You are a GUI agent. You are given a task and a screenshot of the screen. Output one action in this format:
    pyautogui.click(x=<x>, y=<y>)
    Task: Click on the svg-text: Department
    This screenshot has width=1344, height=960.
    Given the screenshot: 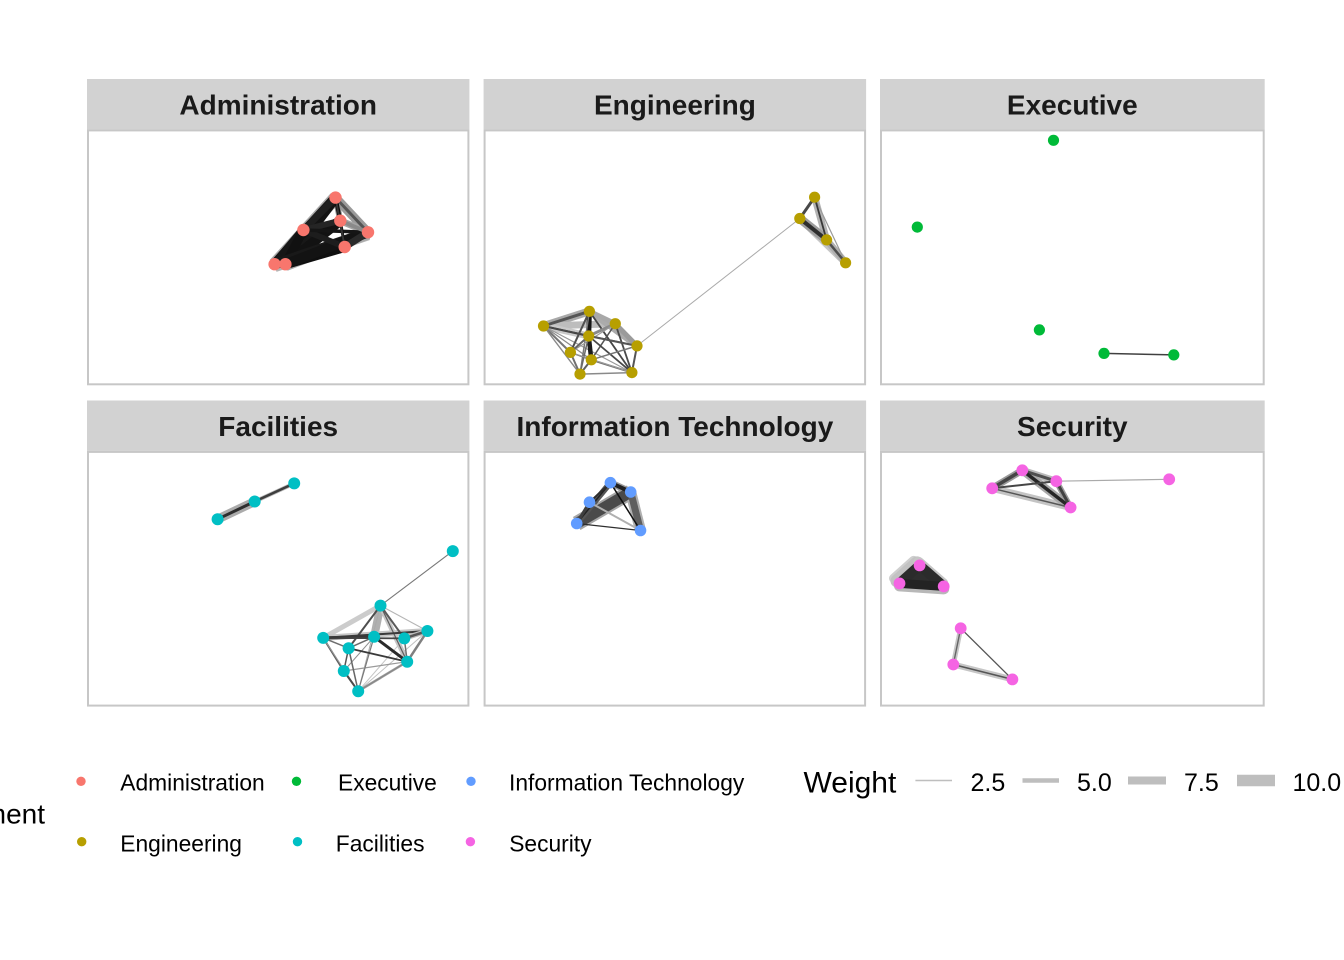 What is the action you would take?
    pyautogui.click(x=22, y=813)
    